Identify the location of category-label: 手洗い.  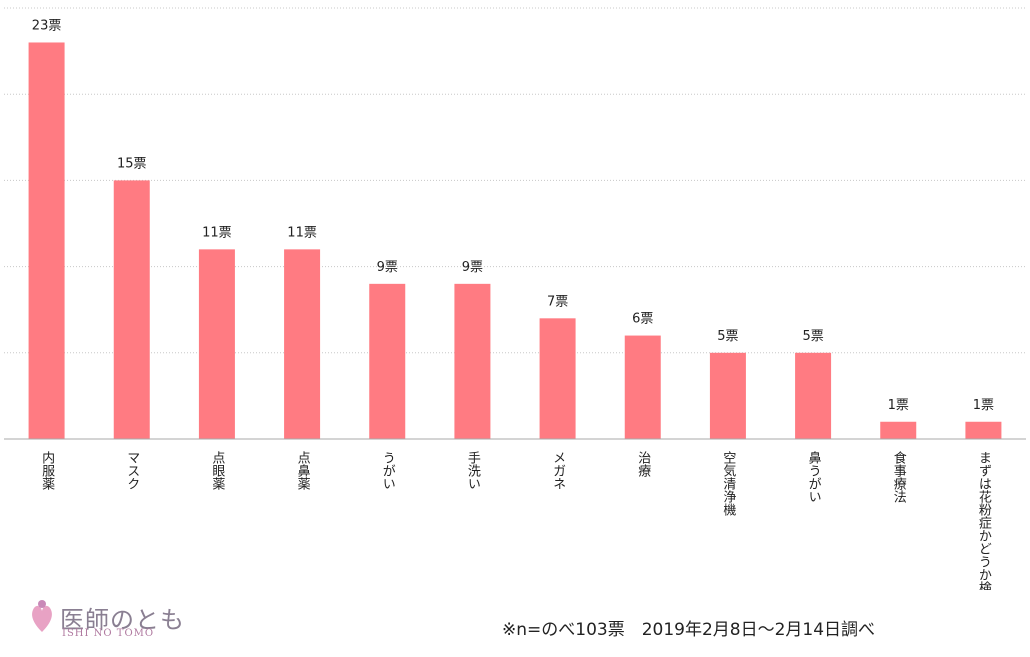
(473, 470).